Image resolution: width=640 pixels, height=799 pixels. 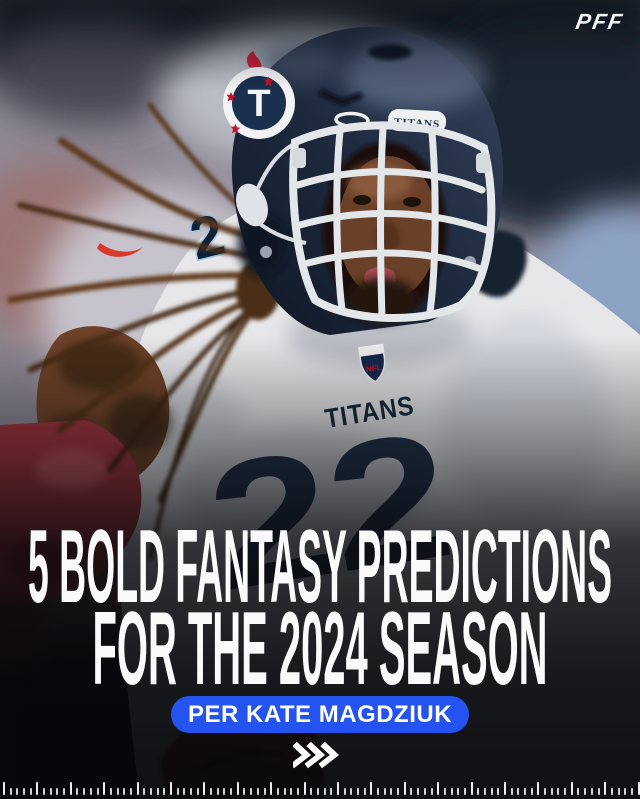 I want to click on headline-line-1: 5 BOLD FANTASY PREDICTIONS, so click(x=320, y=570).